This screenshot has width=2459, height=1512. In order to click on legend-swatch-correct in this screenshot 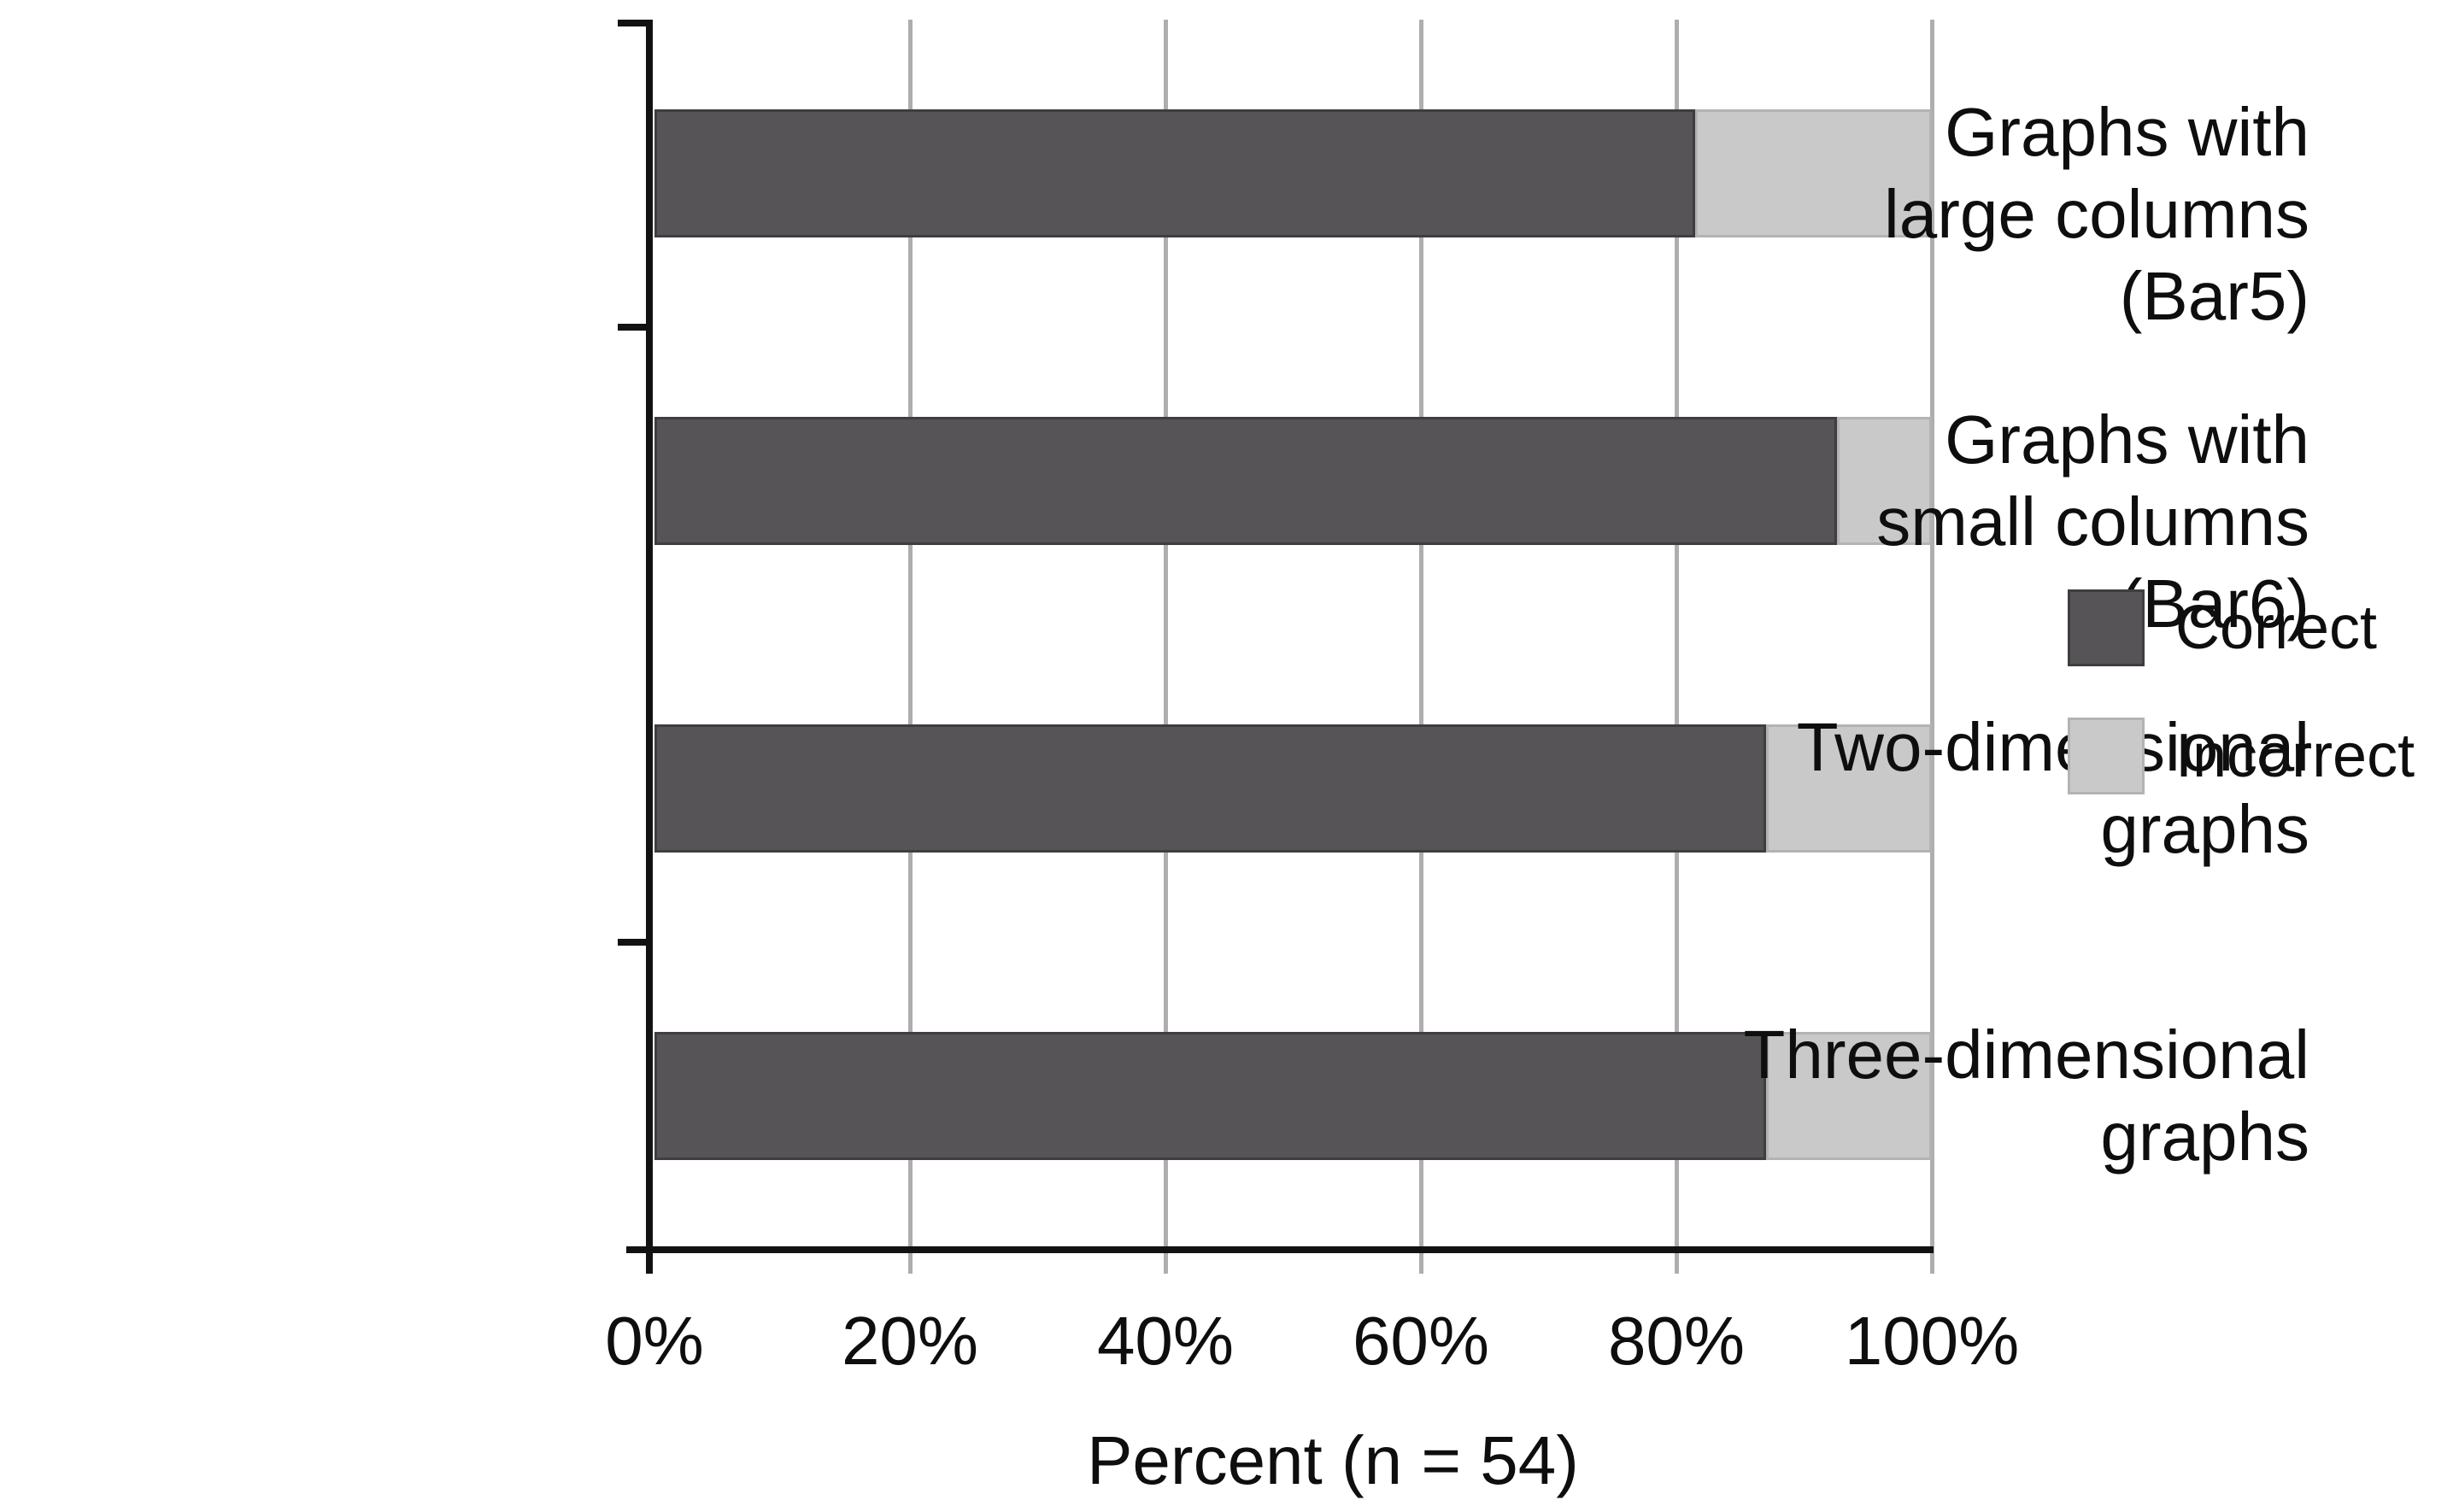, I will do `click(2106, 627)`.